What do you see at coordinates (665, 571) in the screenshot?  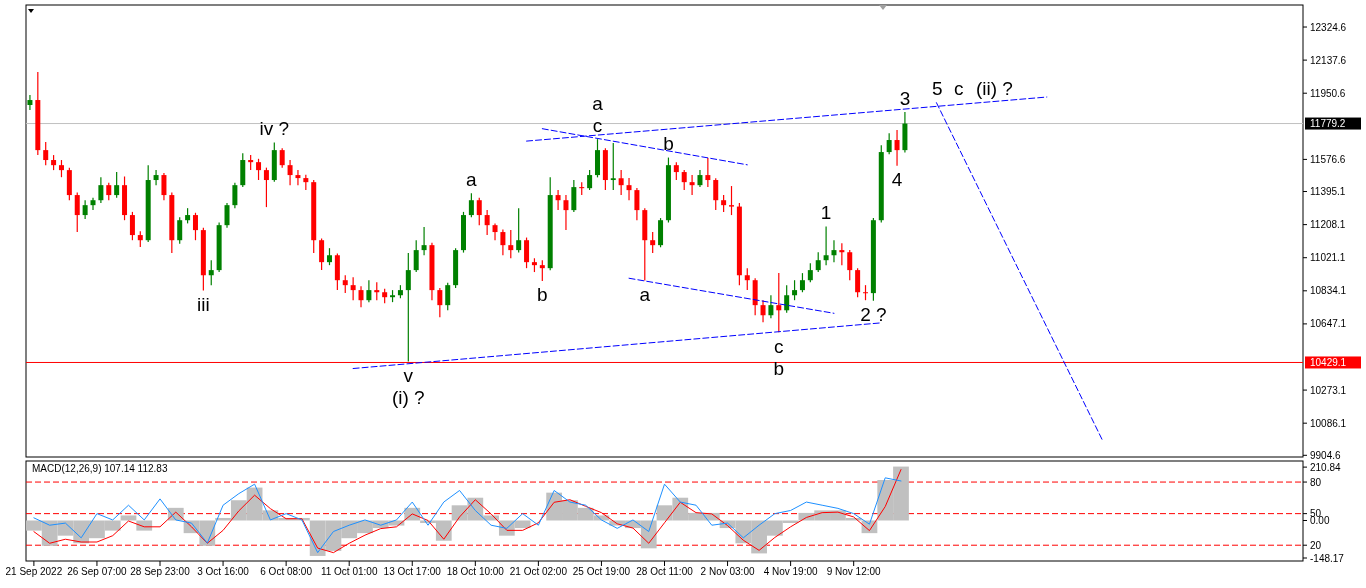 I see `x-tick-label: 28 Oct 11:00` at bounding box center [665, 571].